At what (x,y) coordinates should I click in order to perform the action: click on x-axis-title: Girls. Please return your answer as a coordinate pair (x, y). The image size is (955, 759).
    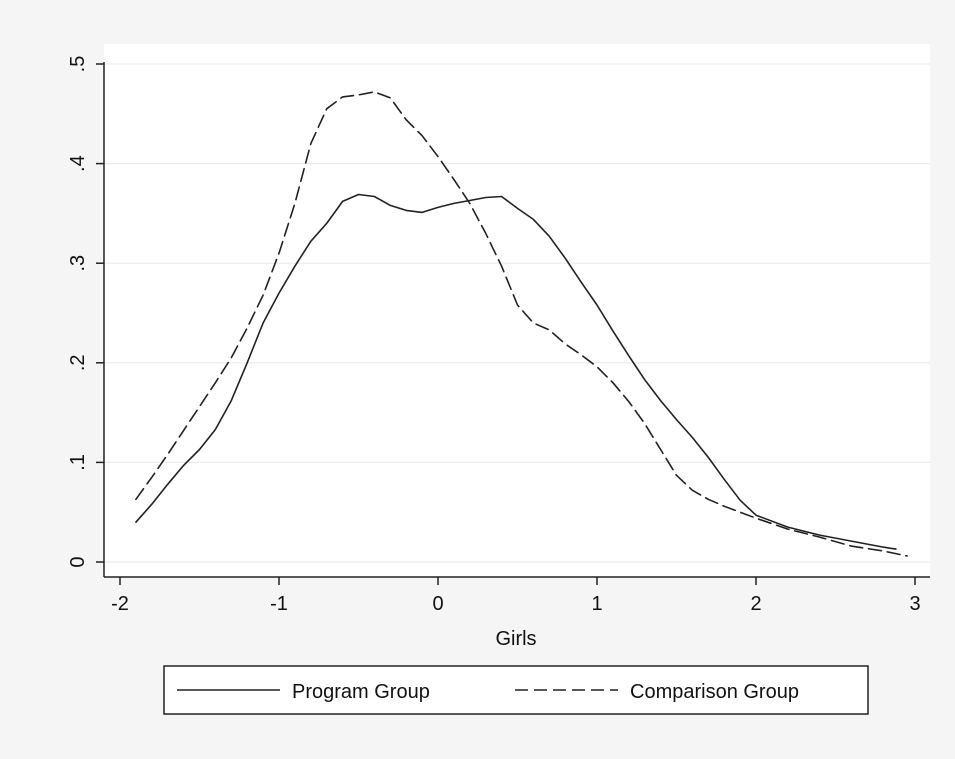
    Looking at the image, I should click on (515, 639).